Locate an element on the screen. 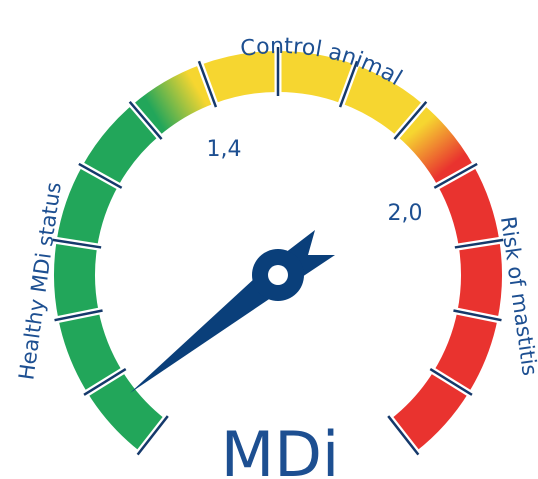  needle-hub-center is located at coordinates (278, 275).